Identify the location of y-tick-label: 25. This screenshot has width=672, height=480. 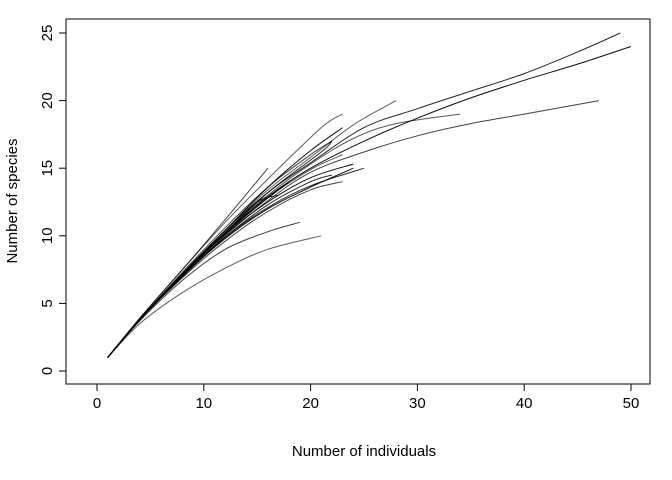
(47, 33).